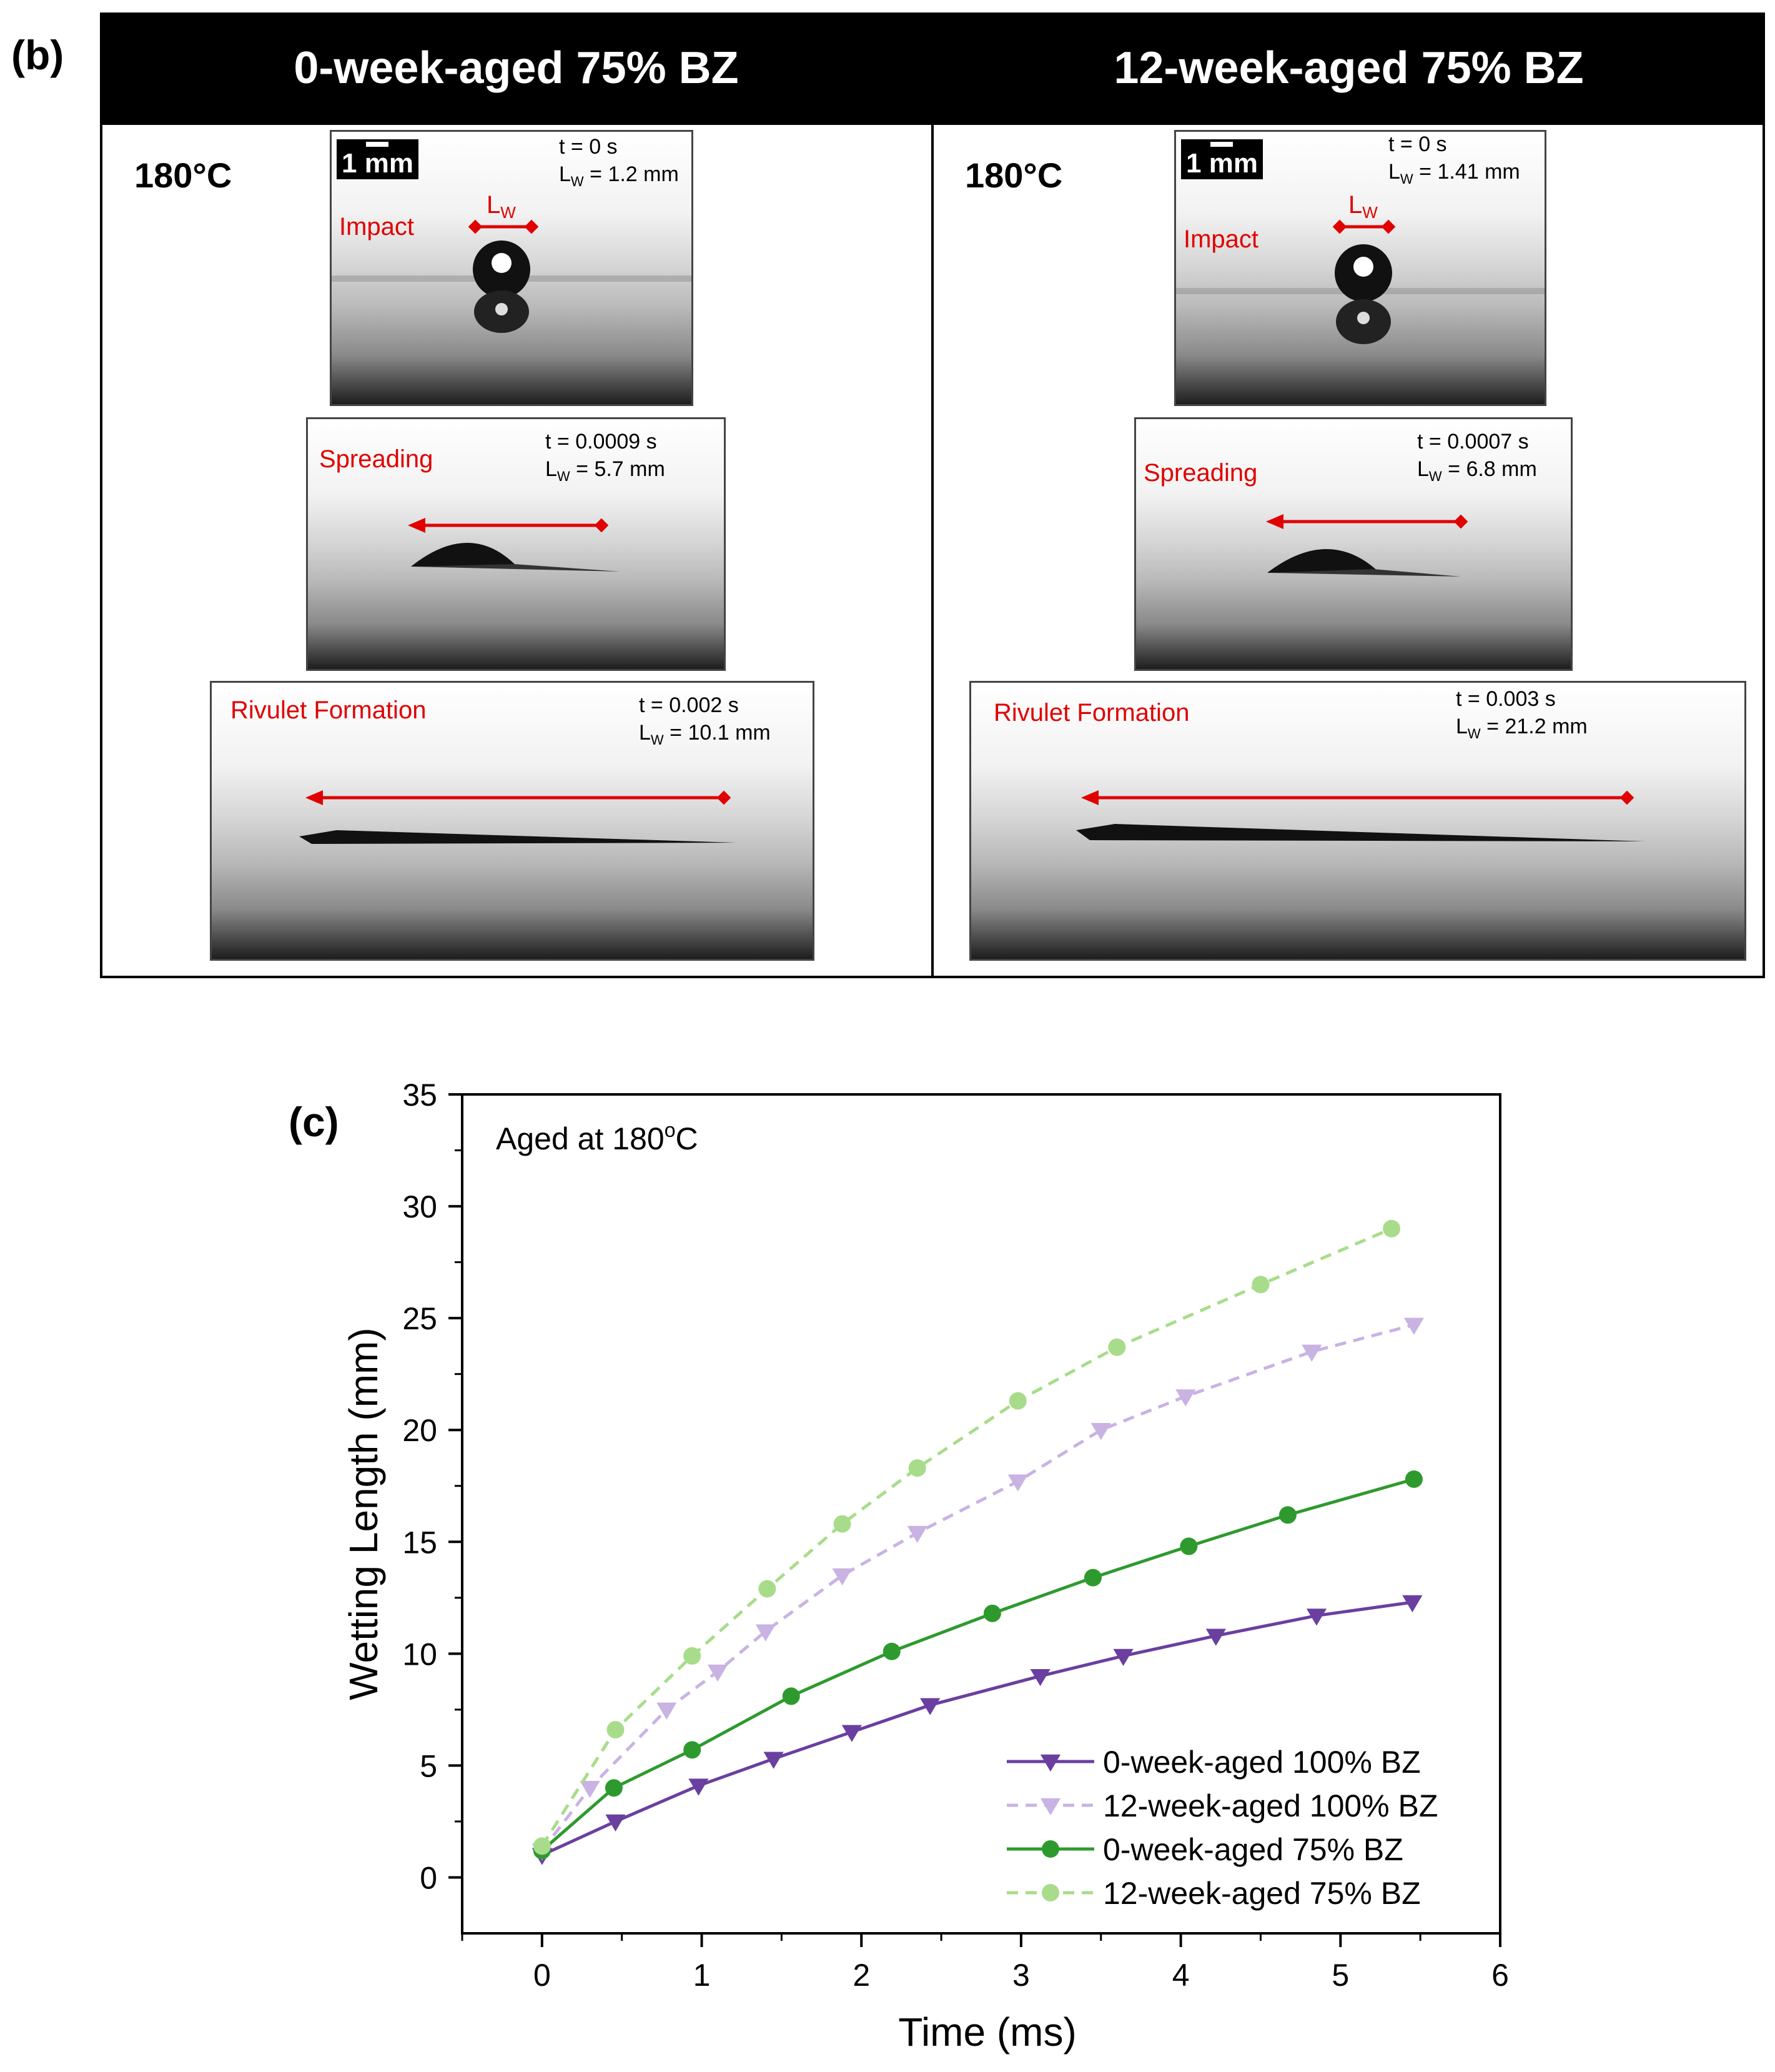 The width and height of the screenshot is (1775, 2072). I want to click on x-tick-label: 0, so click(542, 1975).